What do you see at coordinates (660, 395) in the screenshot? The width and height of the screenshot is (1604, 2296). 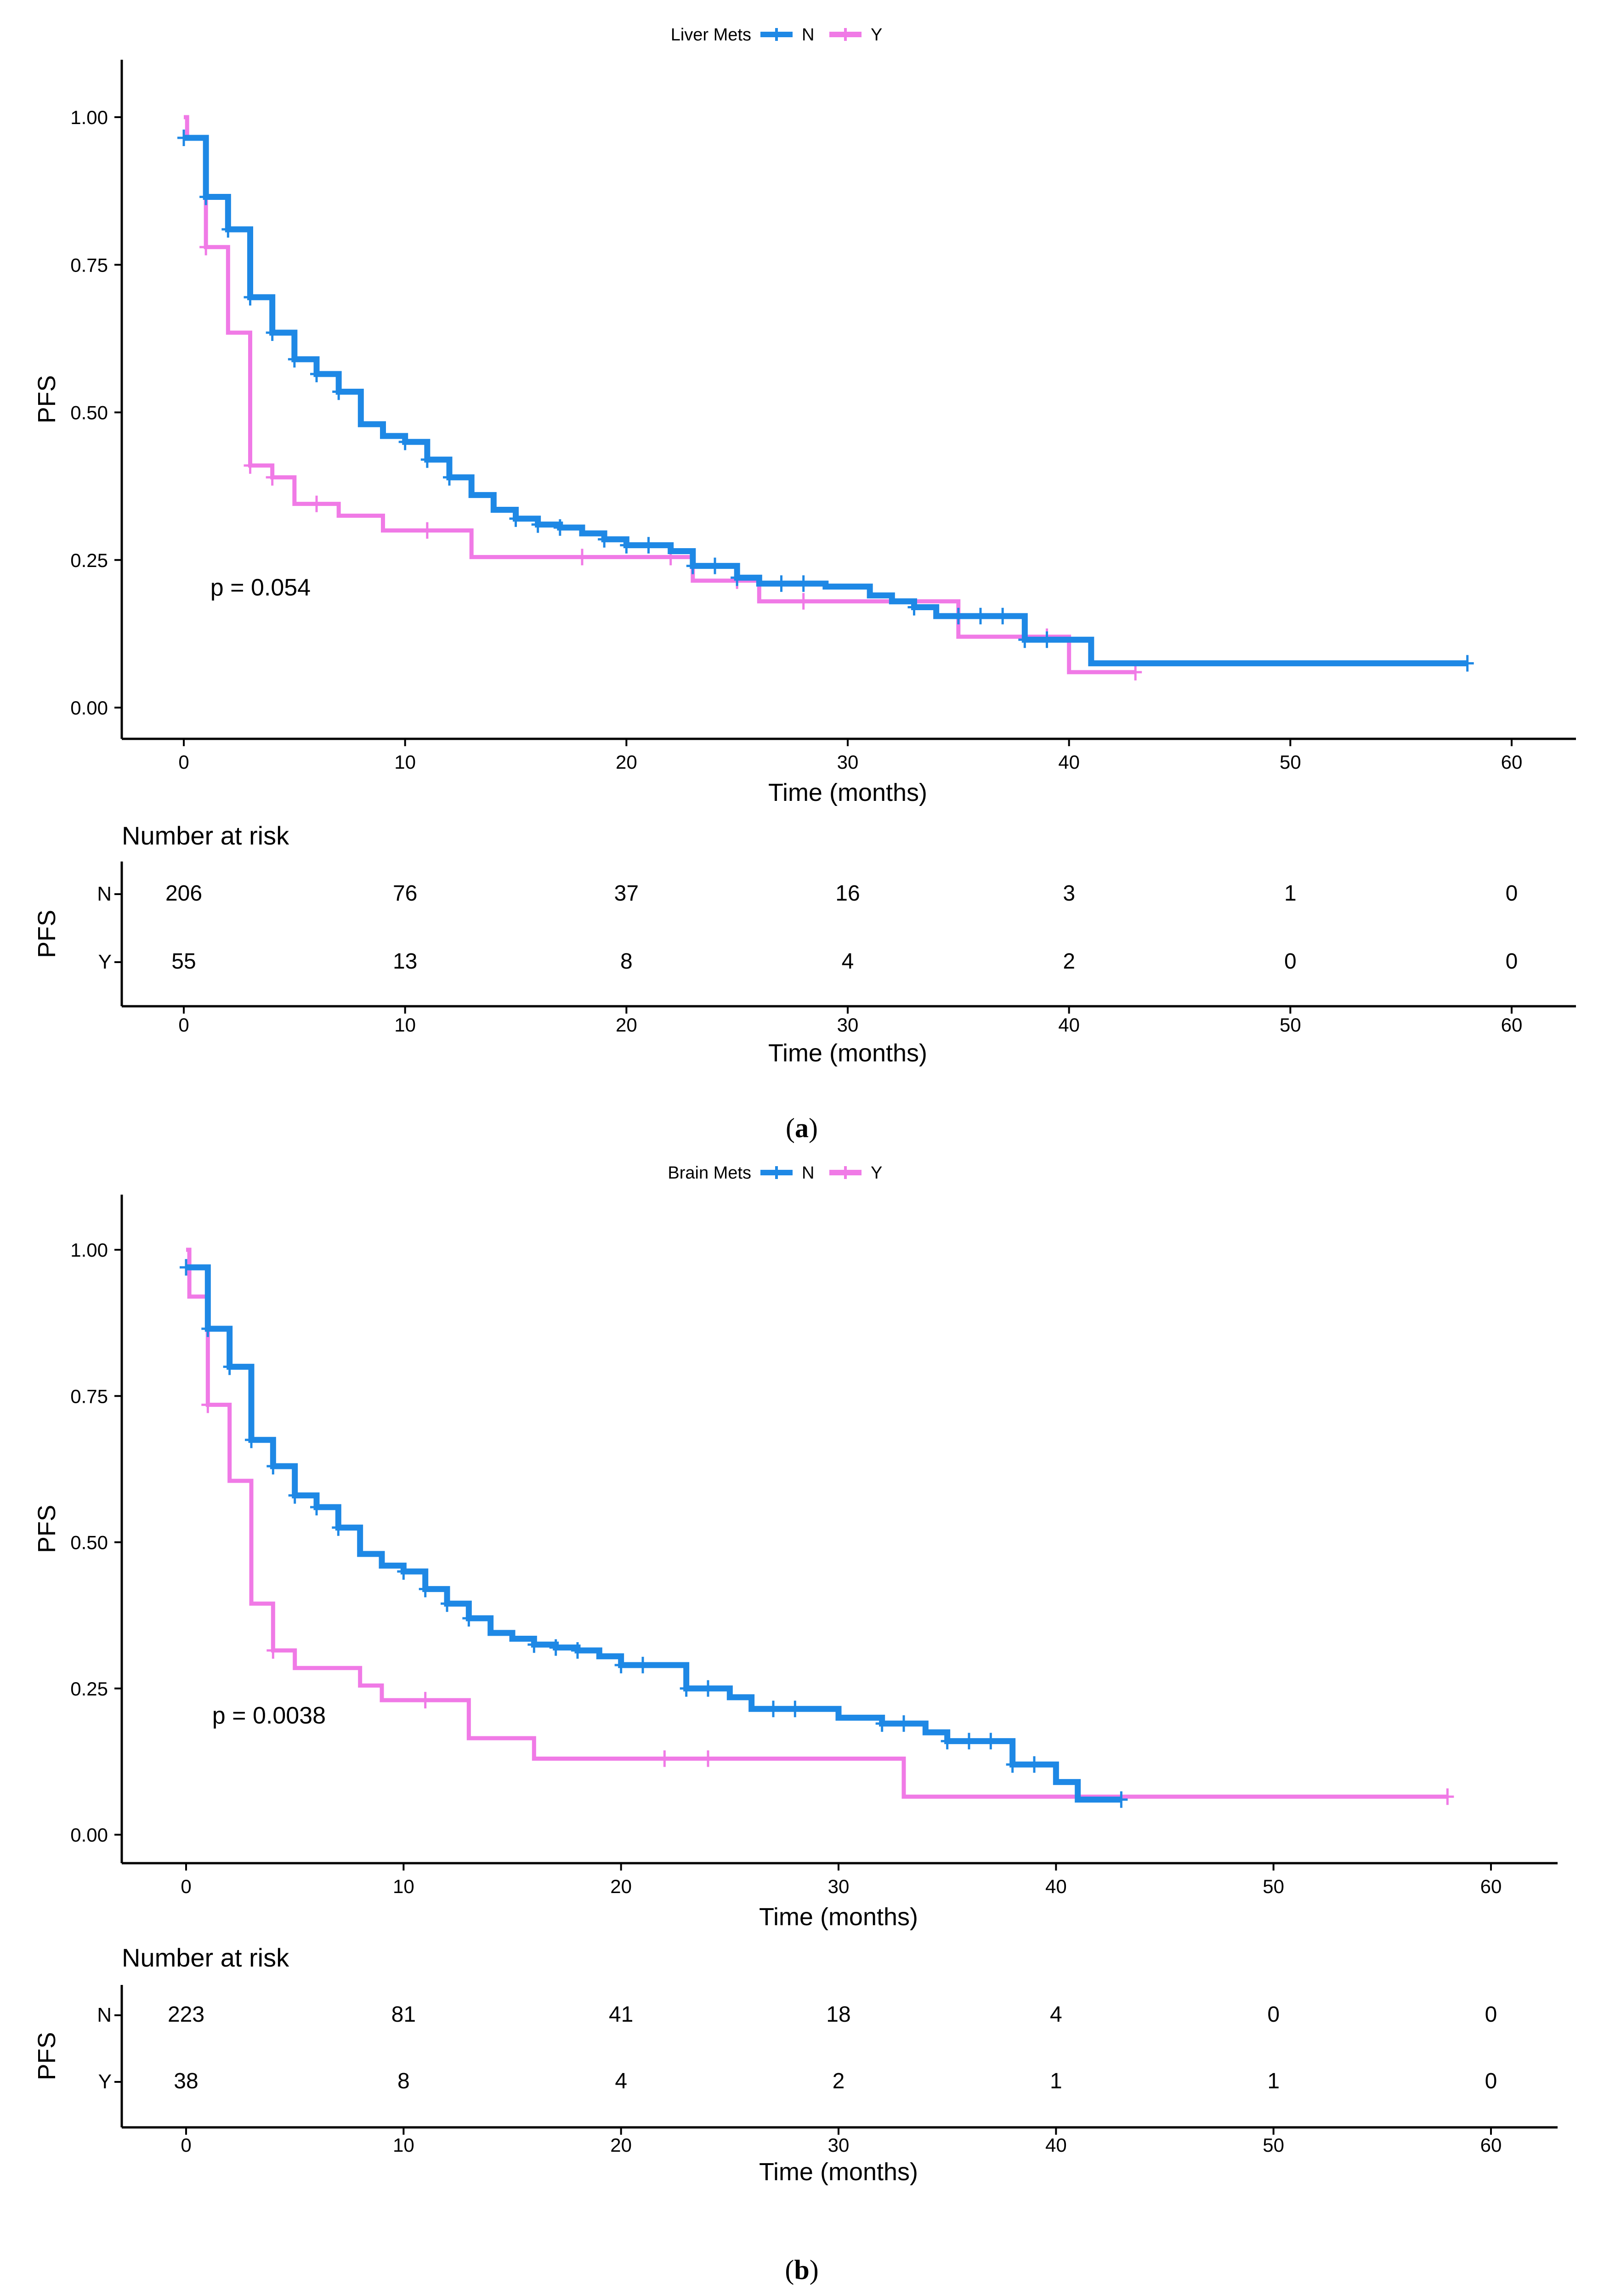 I see `survival-curve-y` at bounding box center [660, 395].